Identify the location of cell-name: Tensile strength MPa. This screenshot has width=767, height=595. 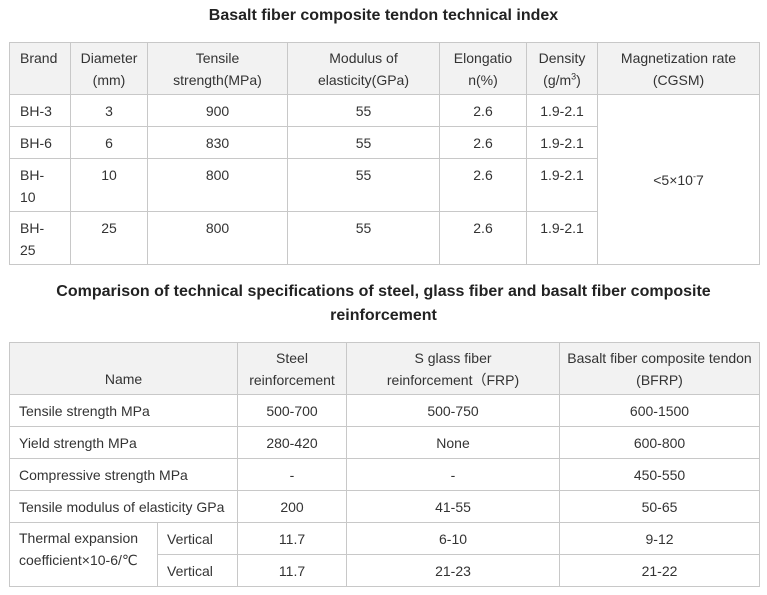
(123, 410).